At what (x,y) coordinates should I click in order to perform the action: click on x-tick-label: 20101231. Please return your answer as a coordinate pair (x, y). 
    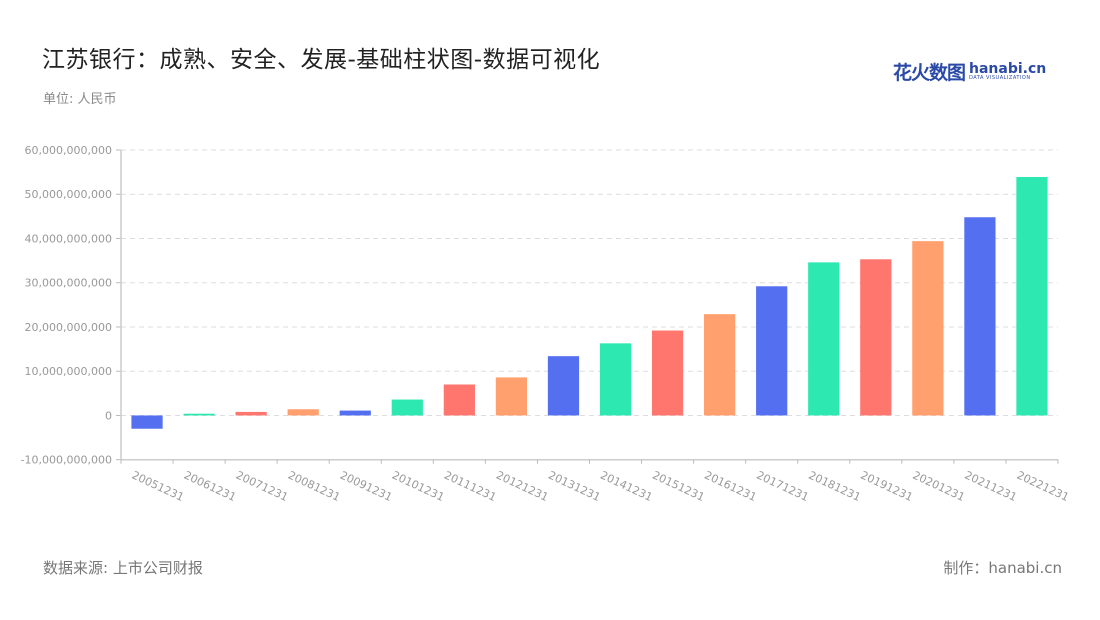
    Looking at the image, I should click on (418, 486).